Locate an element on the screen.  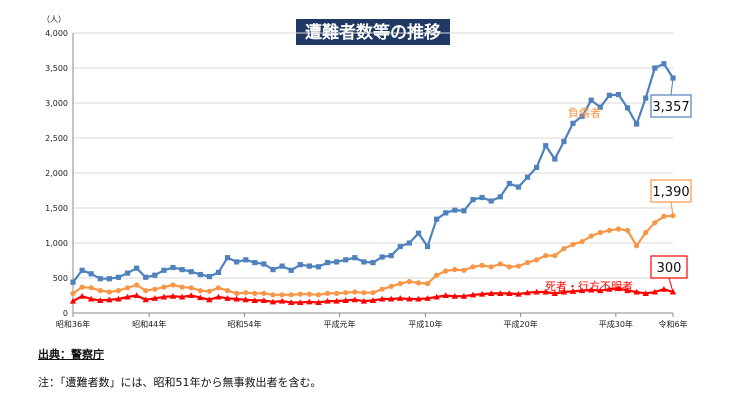
x-tick-label: 令和6年 is located at coordinates (672, 324).